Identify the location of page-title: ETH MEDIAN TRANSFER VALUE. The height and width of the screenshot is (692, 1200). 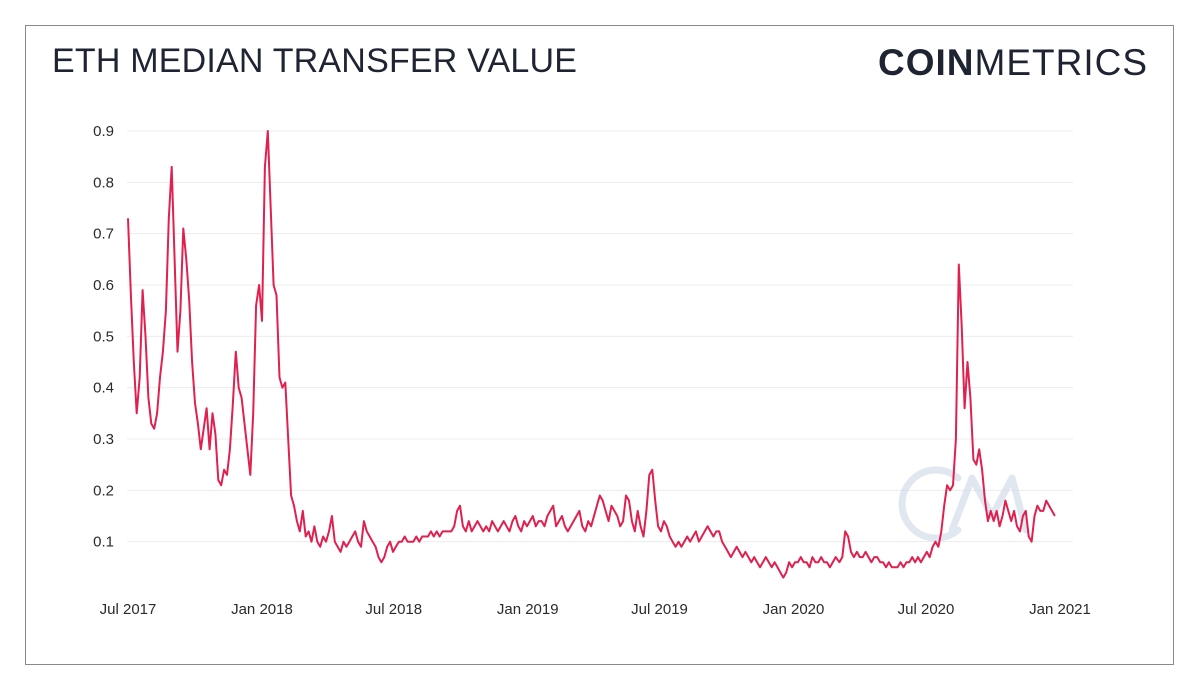
(315, 61).